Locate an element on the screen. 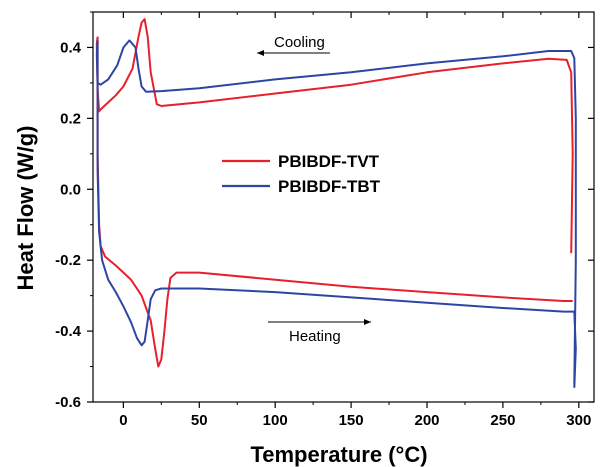  x-axis-title: Temperature (°C) is located at coordinates (338, 454).